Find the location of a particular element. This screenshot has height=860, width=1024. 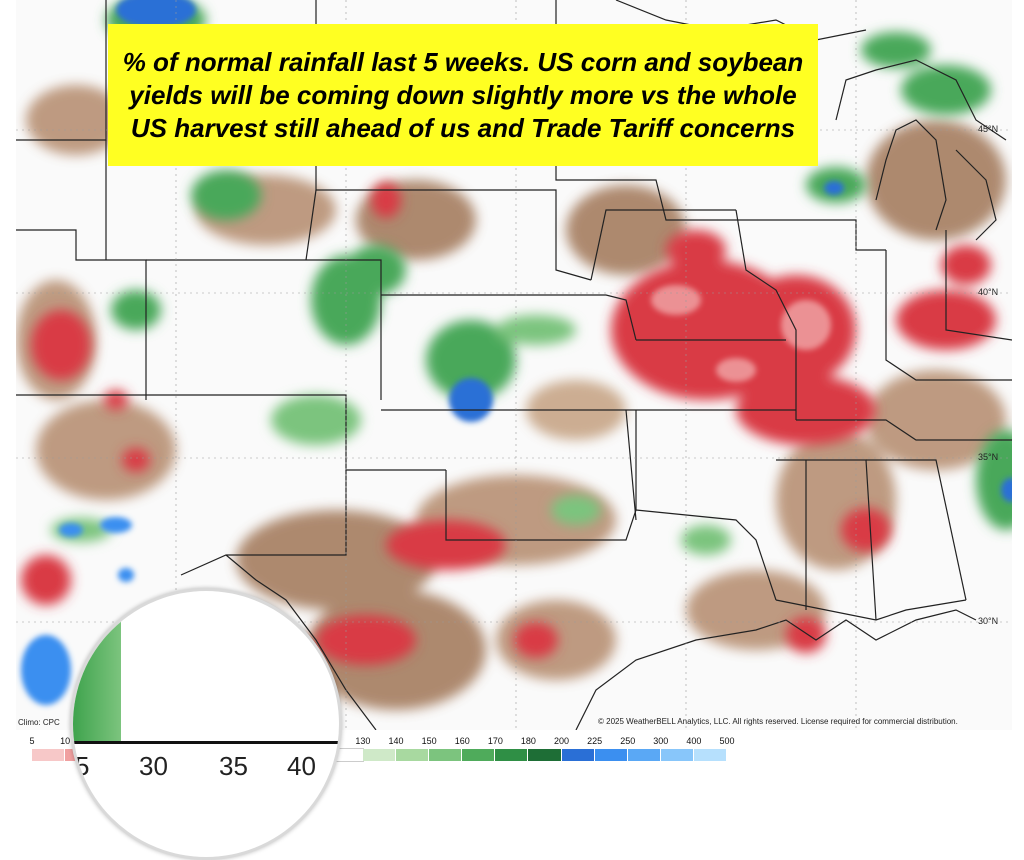

latitude-label-30: 30°N is located at coordinates (988, 621).